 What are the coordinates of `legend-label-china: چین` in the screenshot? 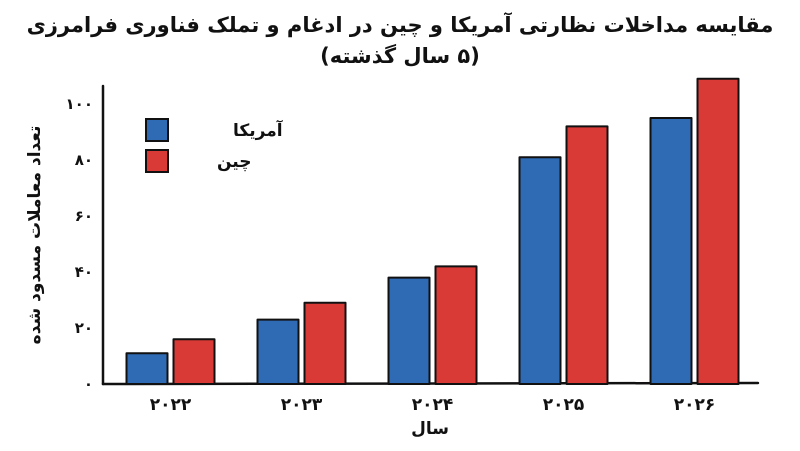 It's located at (234, 162).